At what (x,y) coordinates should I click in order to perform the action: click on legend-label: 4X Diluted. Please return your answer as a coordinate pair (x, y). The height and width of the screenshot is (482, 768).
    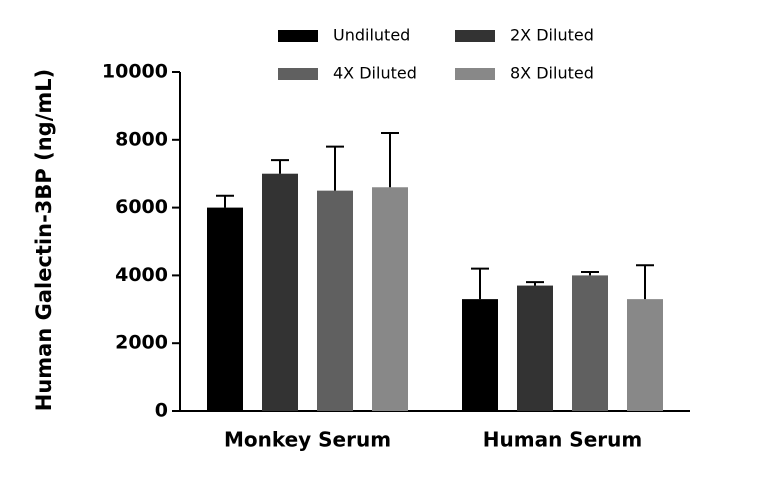
    Looking at the image, I should click on (375, 73).